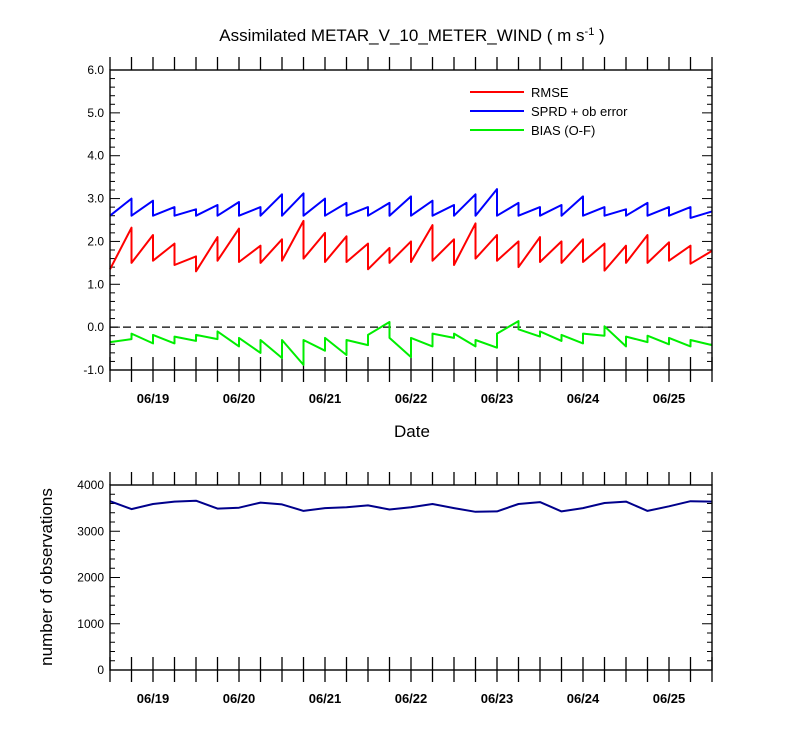 The width and height of the screenshot is (800, 750). I want to click on y-tick-label: 5.0, so click(95, 113).